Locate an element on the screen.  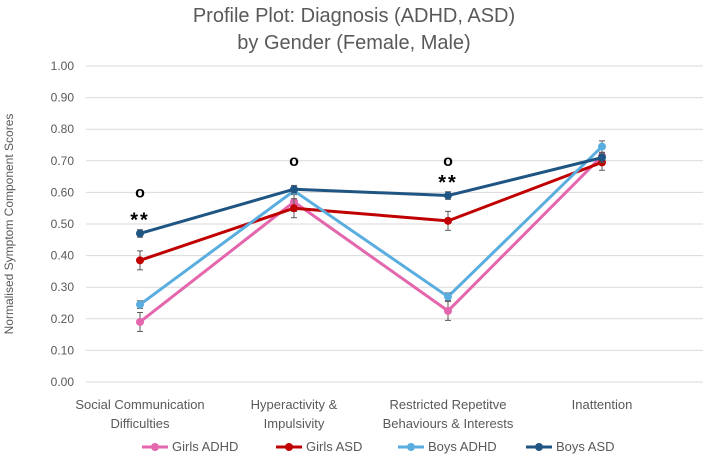
y-tick-label: 0.30 is located at coordinates (63, 287).